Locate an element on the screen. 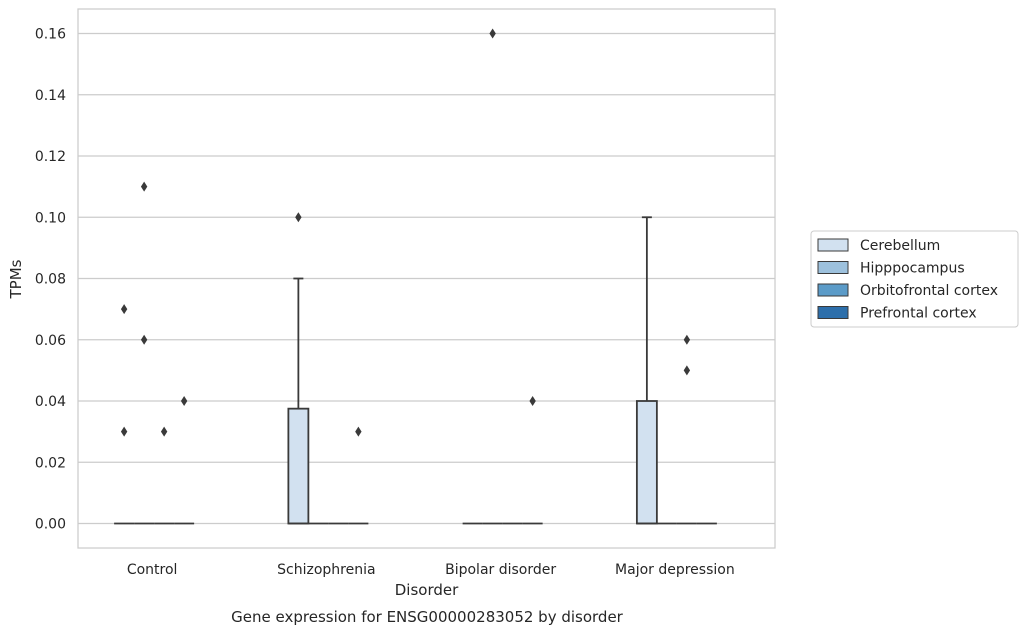  y-tick-label: 0.02 is located at coordinates (50, 463).